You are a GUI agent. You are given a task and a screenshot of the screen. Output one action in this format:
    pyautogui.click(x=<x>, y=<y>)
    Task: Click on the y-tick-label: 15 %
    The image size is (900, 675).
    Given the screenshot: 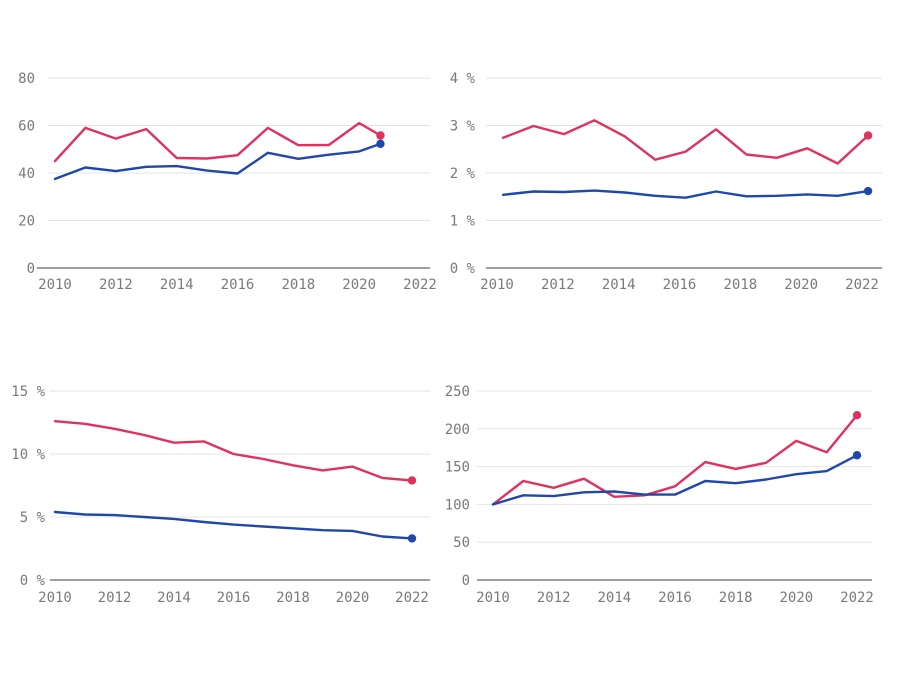 What is the action you would take?
    pyautogui.click(x=28, y=392)
    